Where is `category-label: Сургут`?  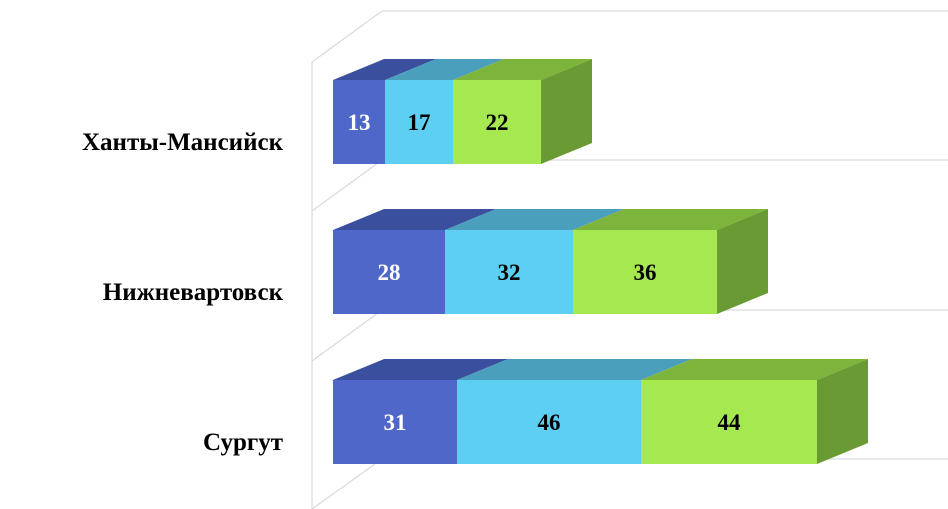 category-label: Сургут is located at coordinates (243, 442).